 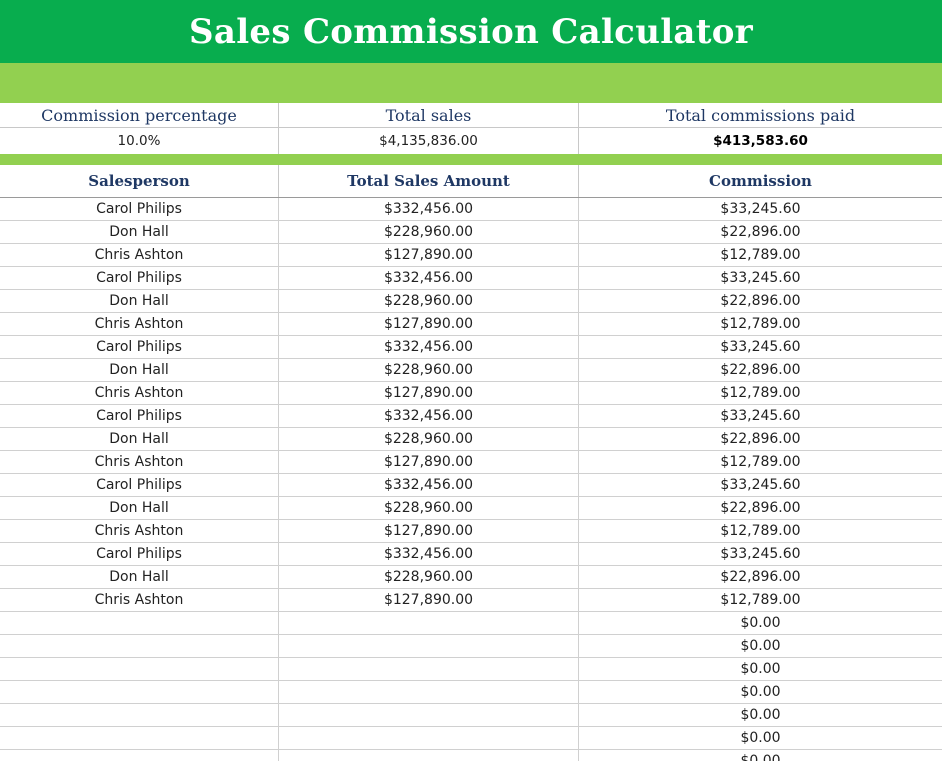 I want to click on total-commissions-label-cell: Total commissions paid, so click(x=760, y=115).